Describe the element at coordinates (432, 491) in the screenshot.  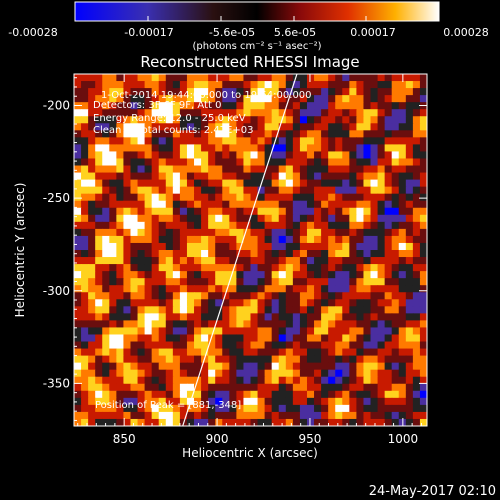
I see `footer-timestamp: 24-May-2017 02:10` at that location.